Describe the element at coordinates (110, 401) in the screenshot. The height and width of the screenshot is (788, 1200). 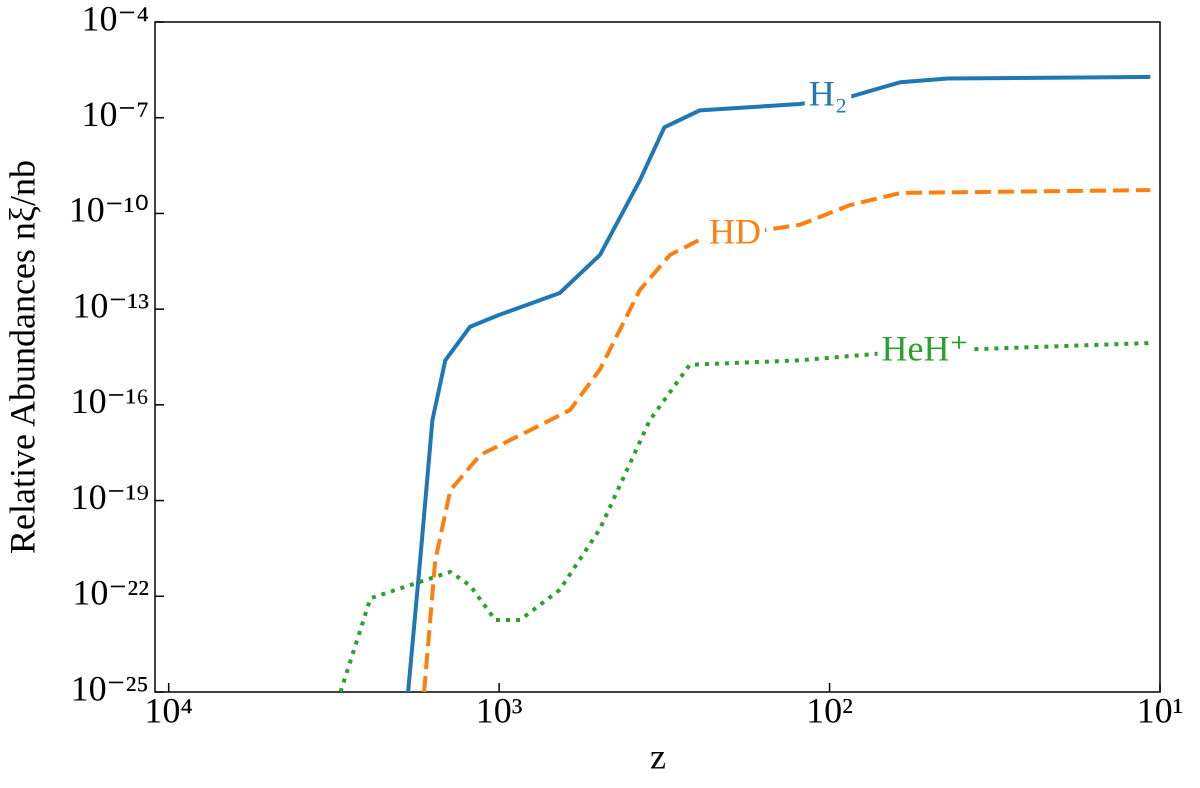
I see `y-tick-label: 10⁻¹⁶` at that location.